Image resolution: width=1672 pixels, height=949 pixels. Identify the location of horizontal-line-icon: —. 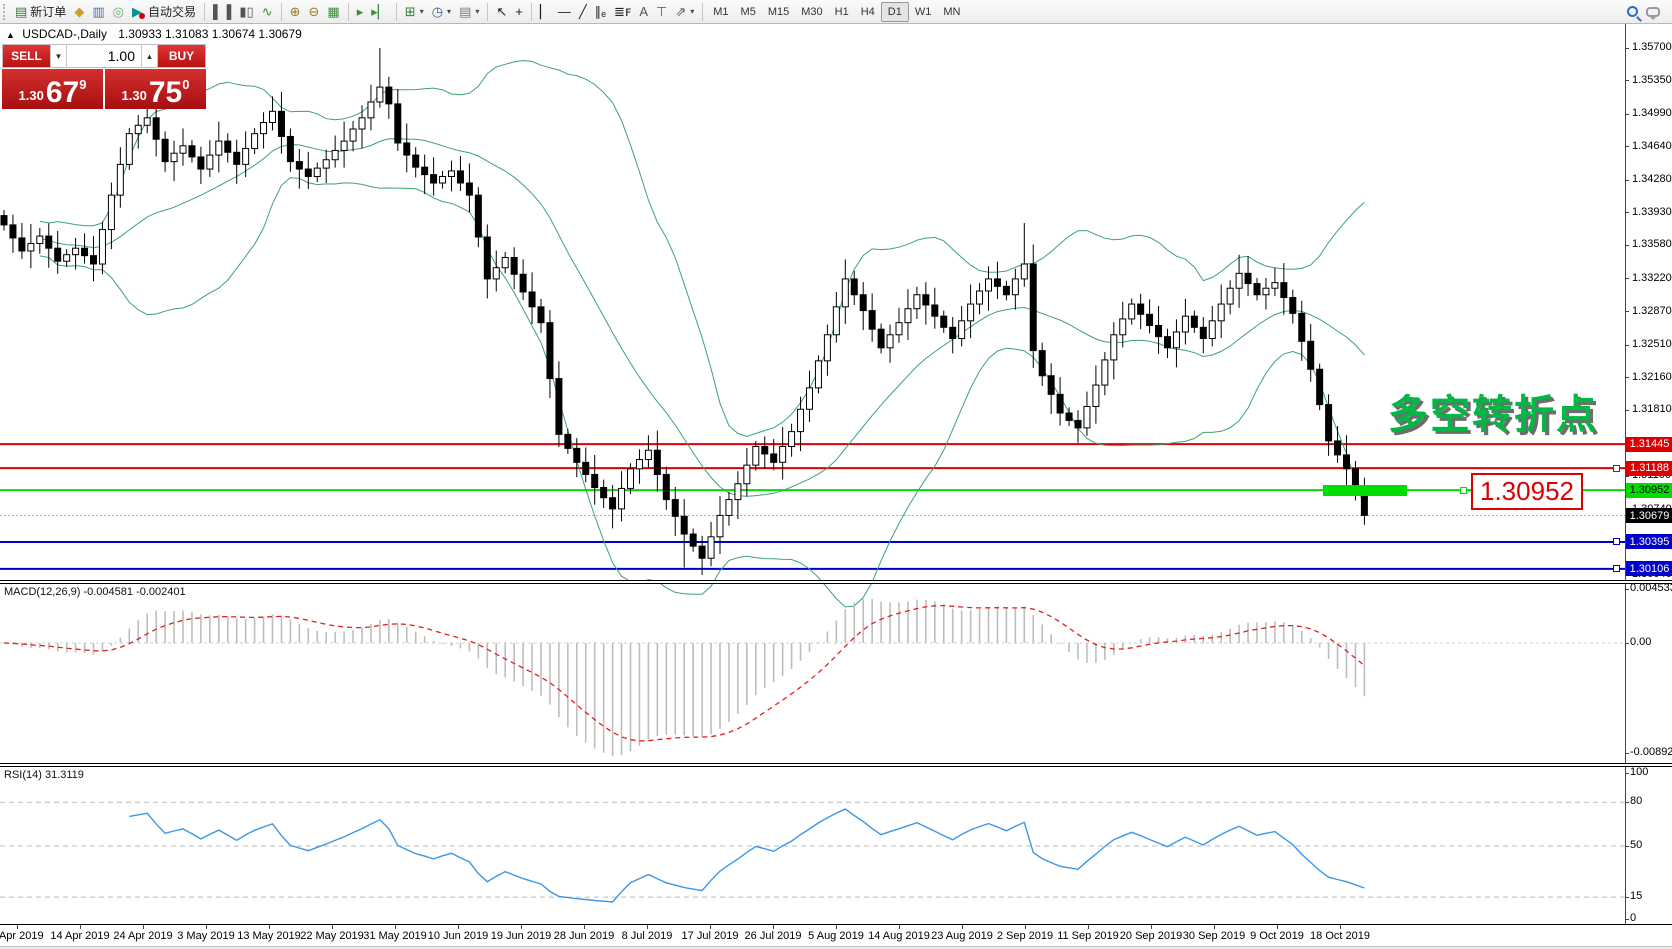
(564, 11).